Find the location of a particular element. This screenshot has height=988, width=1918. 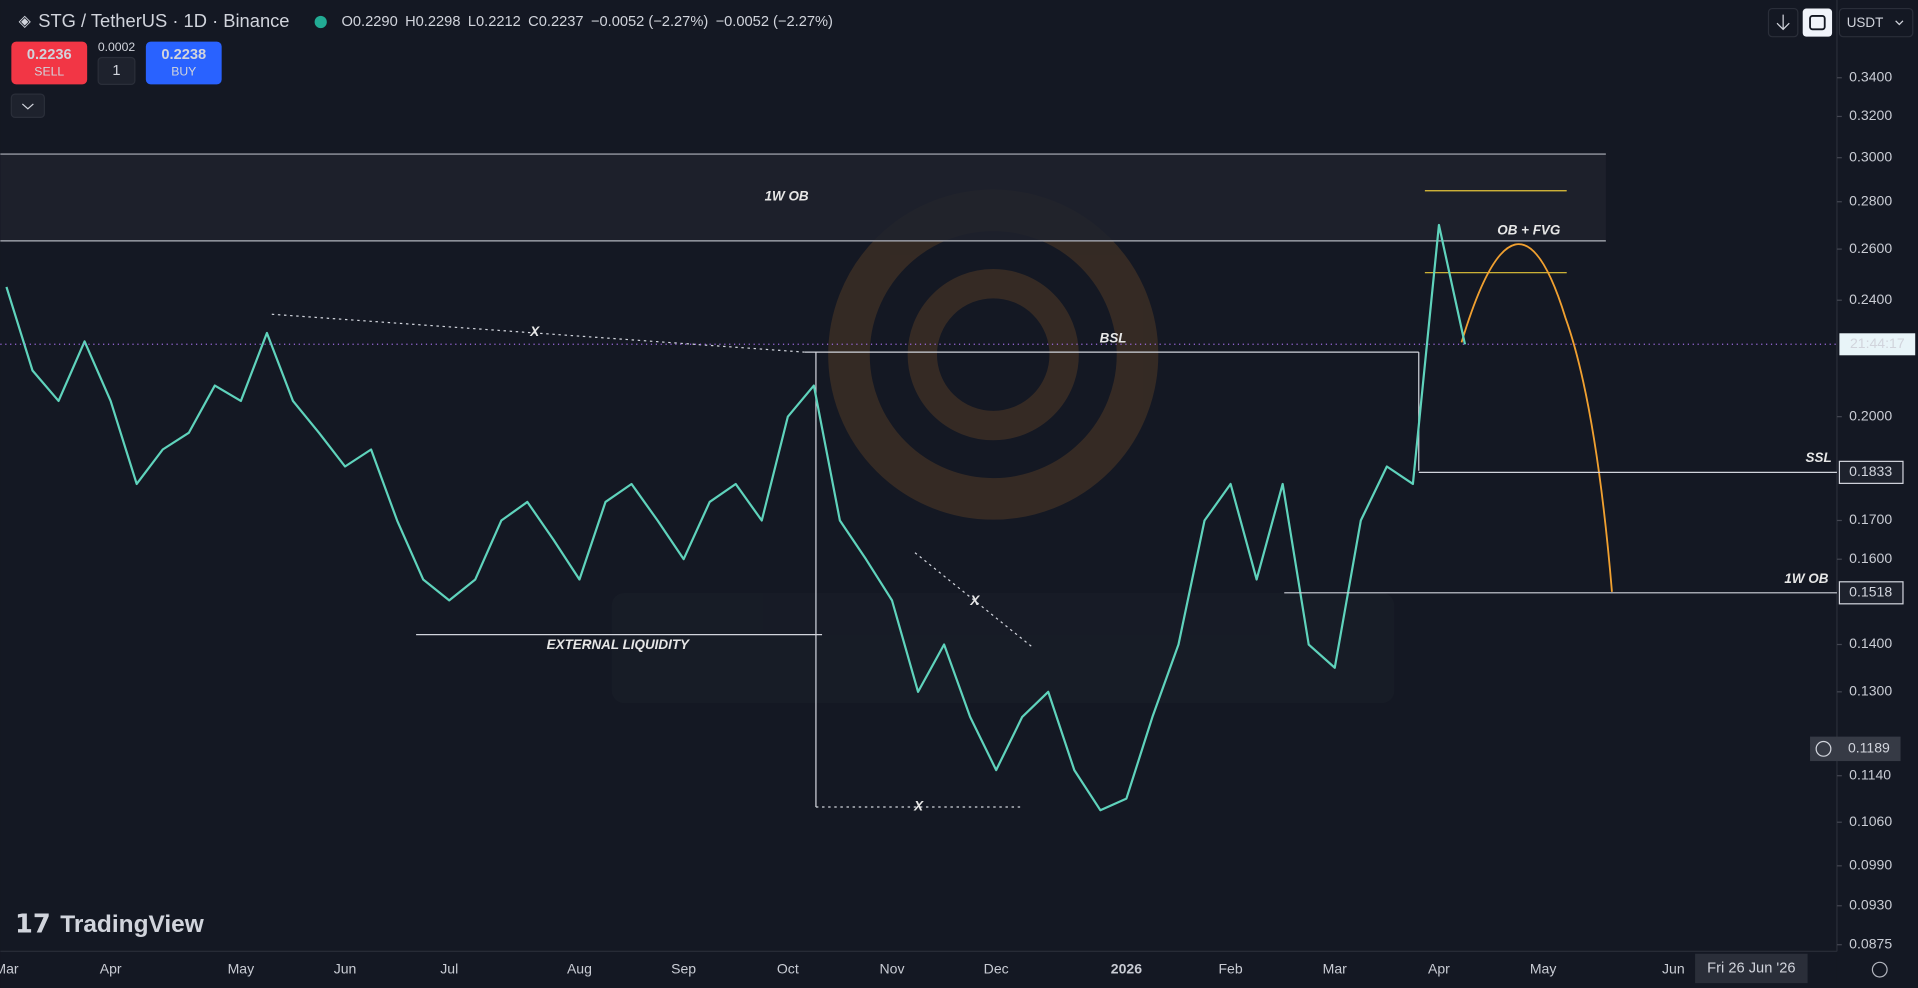

x-tick-label: Jul is located at coordinates (449, 968).